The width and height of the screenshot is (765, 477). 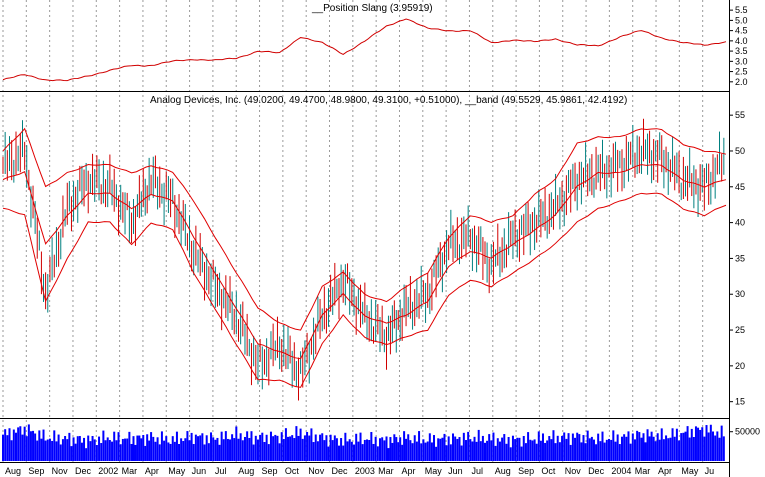 What do you see at coordinates (621, 471) in the screenshot?
I see `x-tick-label: 2004` at bounding box center [621, 471].